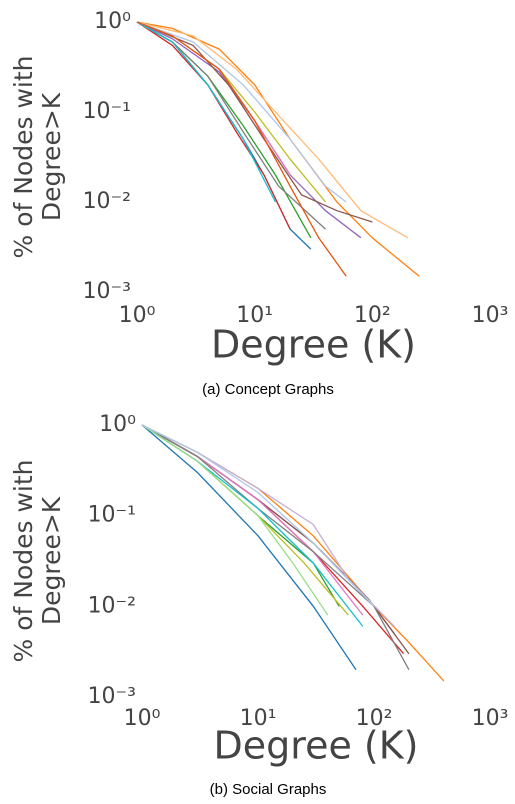  What do you see at coordinates (268, 789) in the screenshot?
I see `caption: (b) Social Graphs` at bounding box center [268, 789].